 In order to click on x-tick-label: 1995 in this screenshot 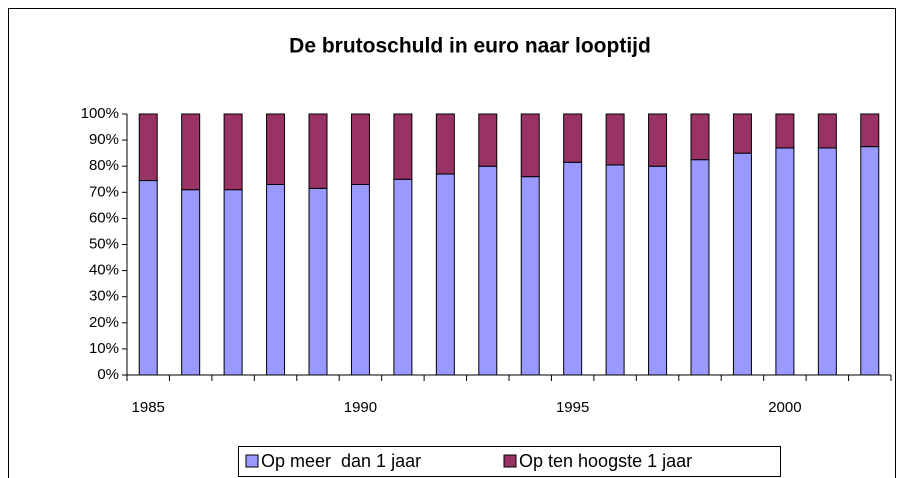, I will do `click(572, 407)`.